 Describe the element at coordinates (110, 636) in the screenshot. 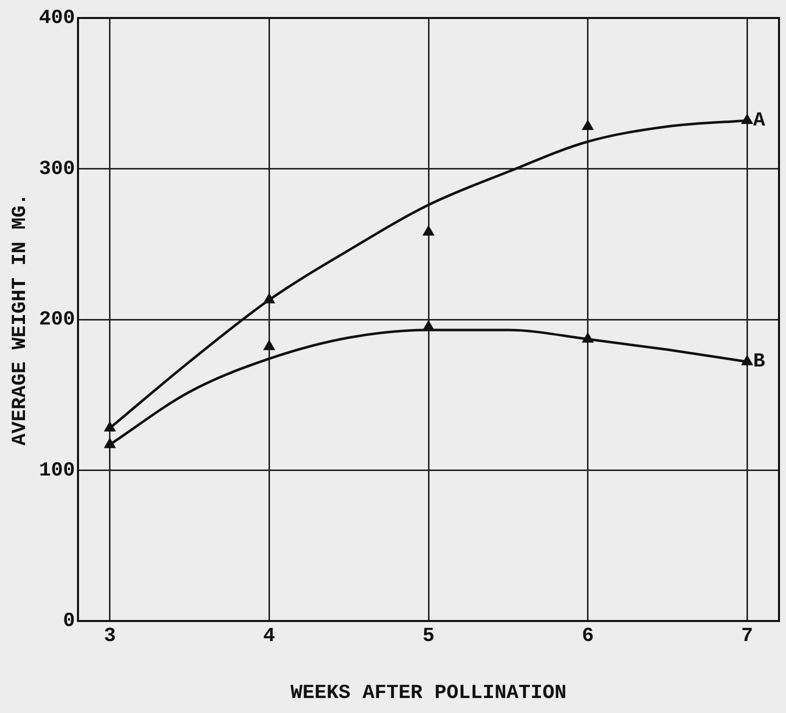

I see `x-tick-label: 3` at that location.